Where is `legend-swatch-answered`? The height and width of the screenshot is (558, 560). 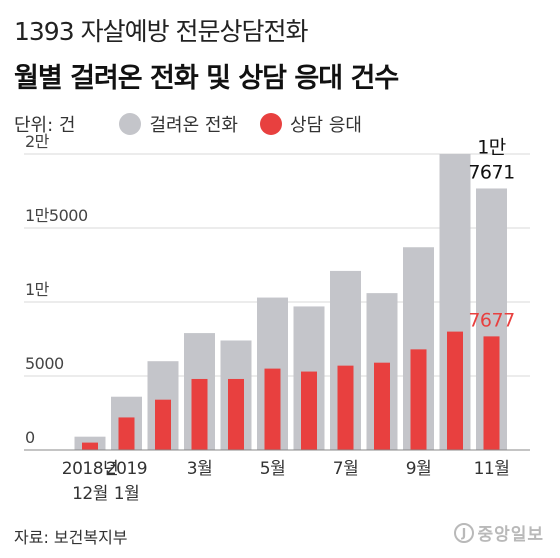
legend-swatch-answered is located at coordinates (271, 124).